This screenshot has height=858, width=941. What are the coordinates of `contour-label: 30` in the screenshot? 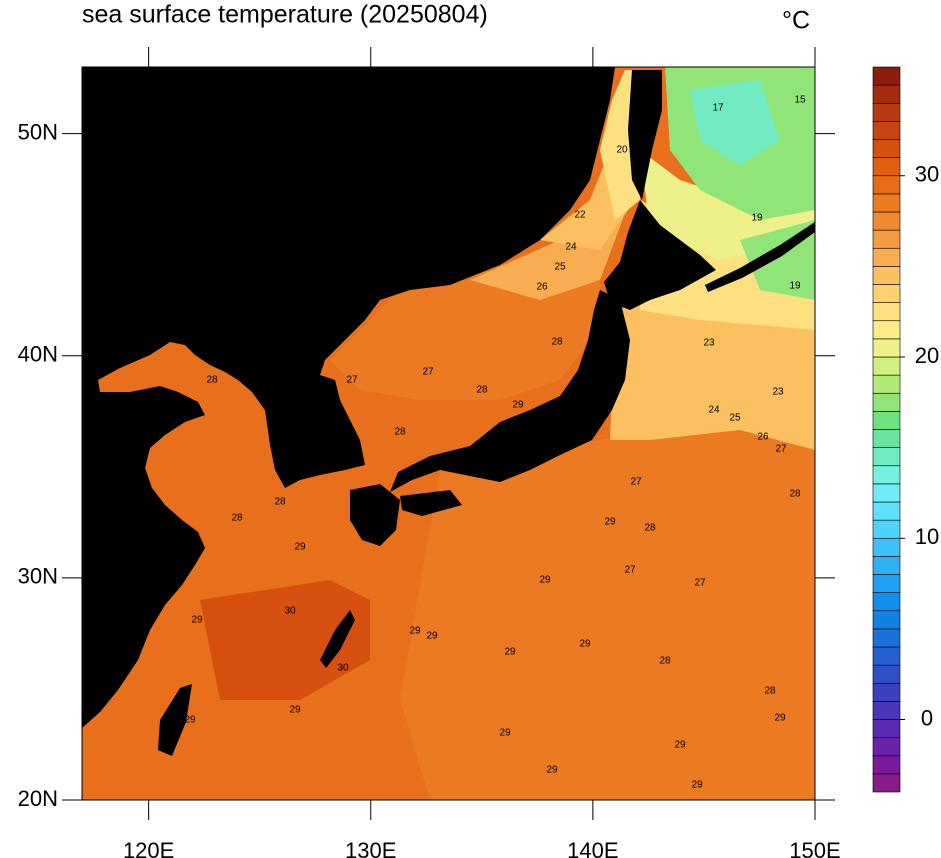 It's located at (343, 668).